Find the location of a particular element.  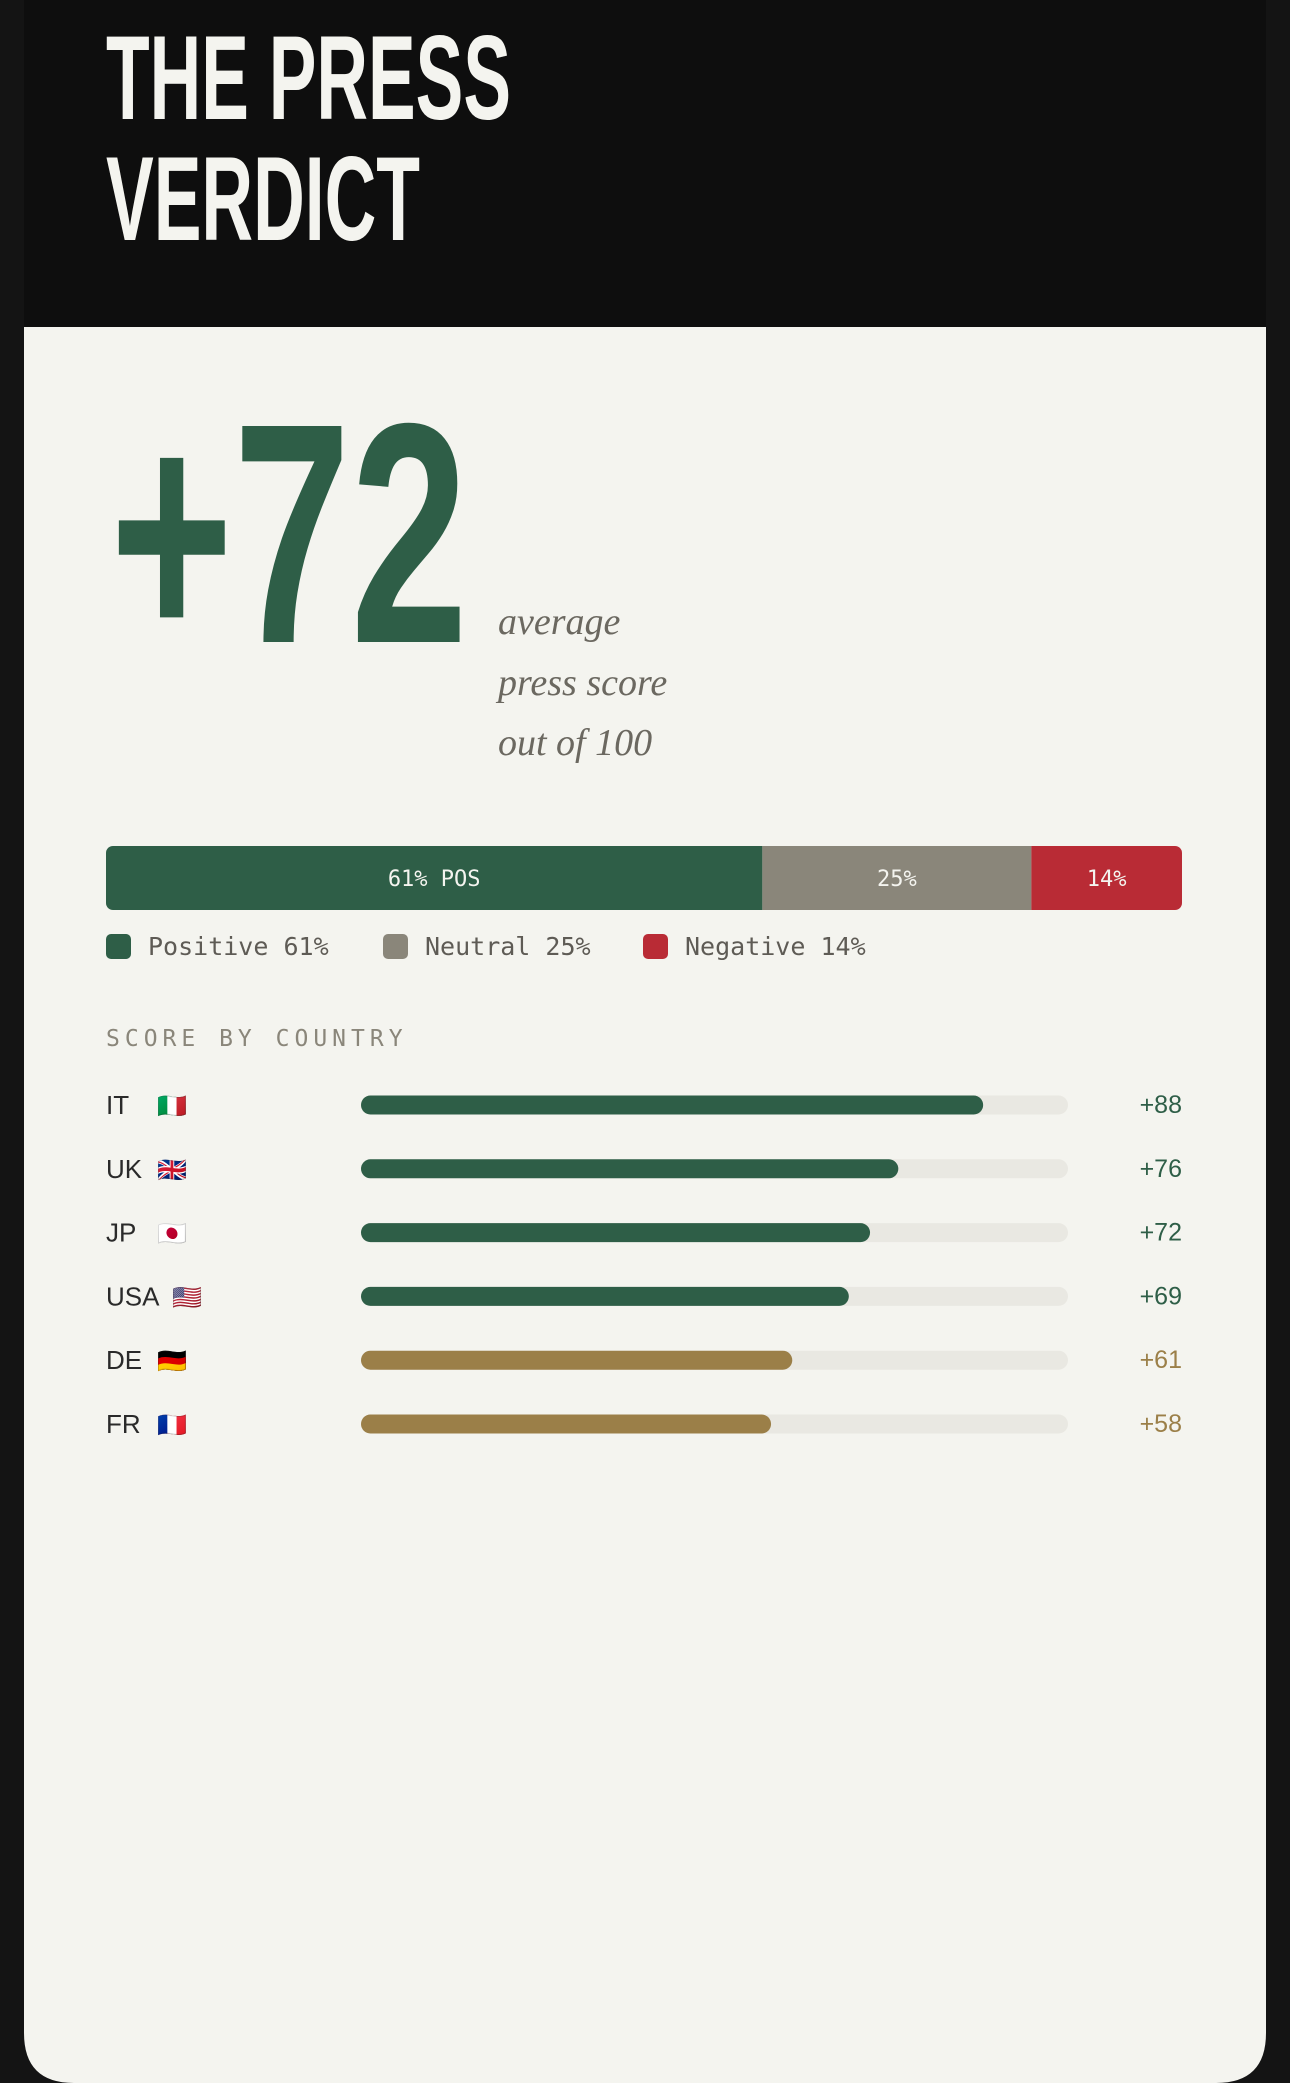

country-flag: 🇫🇷 is located at coordinates (172, 1425).